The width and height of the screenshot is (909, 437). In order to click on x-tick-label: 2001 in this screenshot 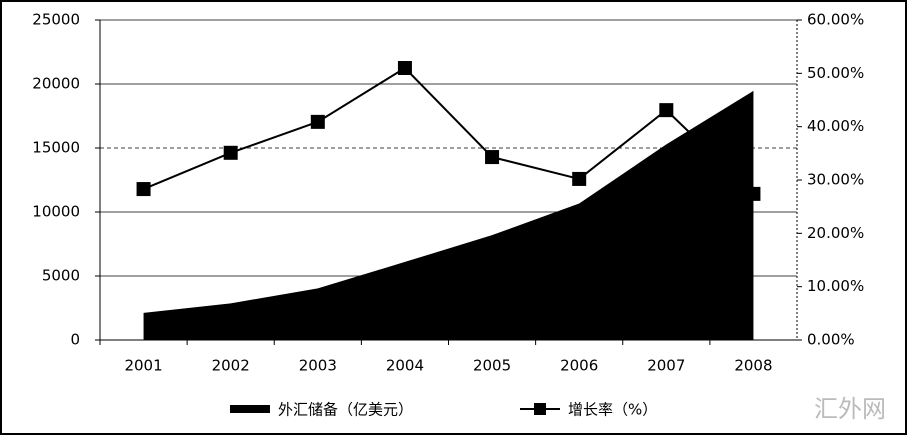, I will do `click(143, 366)`.